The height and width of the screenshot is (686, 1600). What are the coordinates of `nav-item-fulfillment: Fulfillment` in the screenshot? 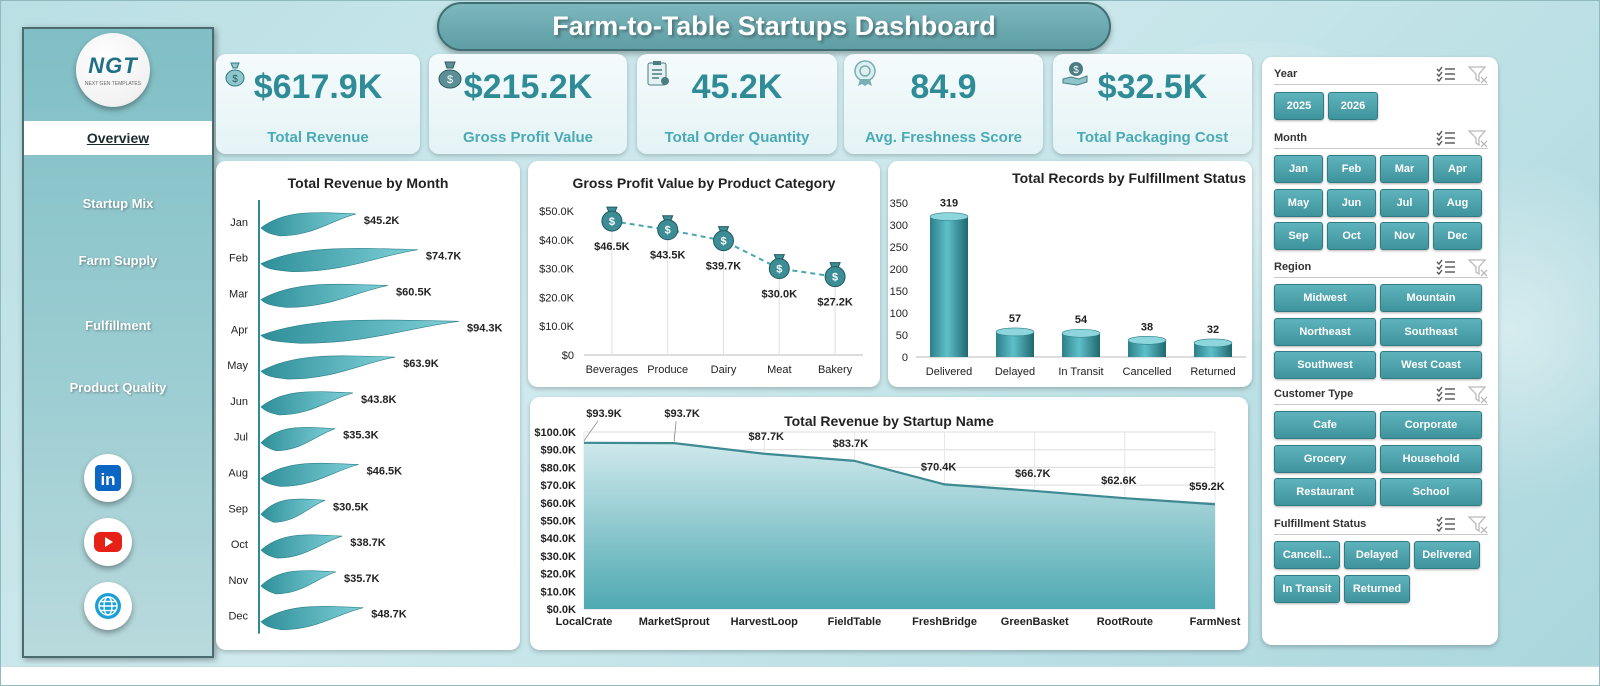 It's located at (118, 325).